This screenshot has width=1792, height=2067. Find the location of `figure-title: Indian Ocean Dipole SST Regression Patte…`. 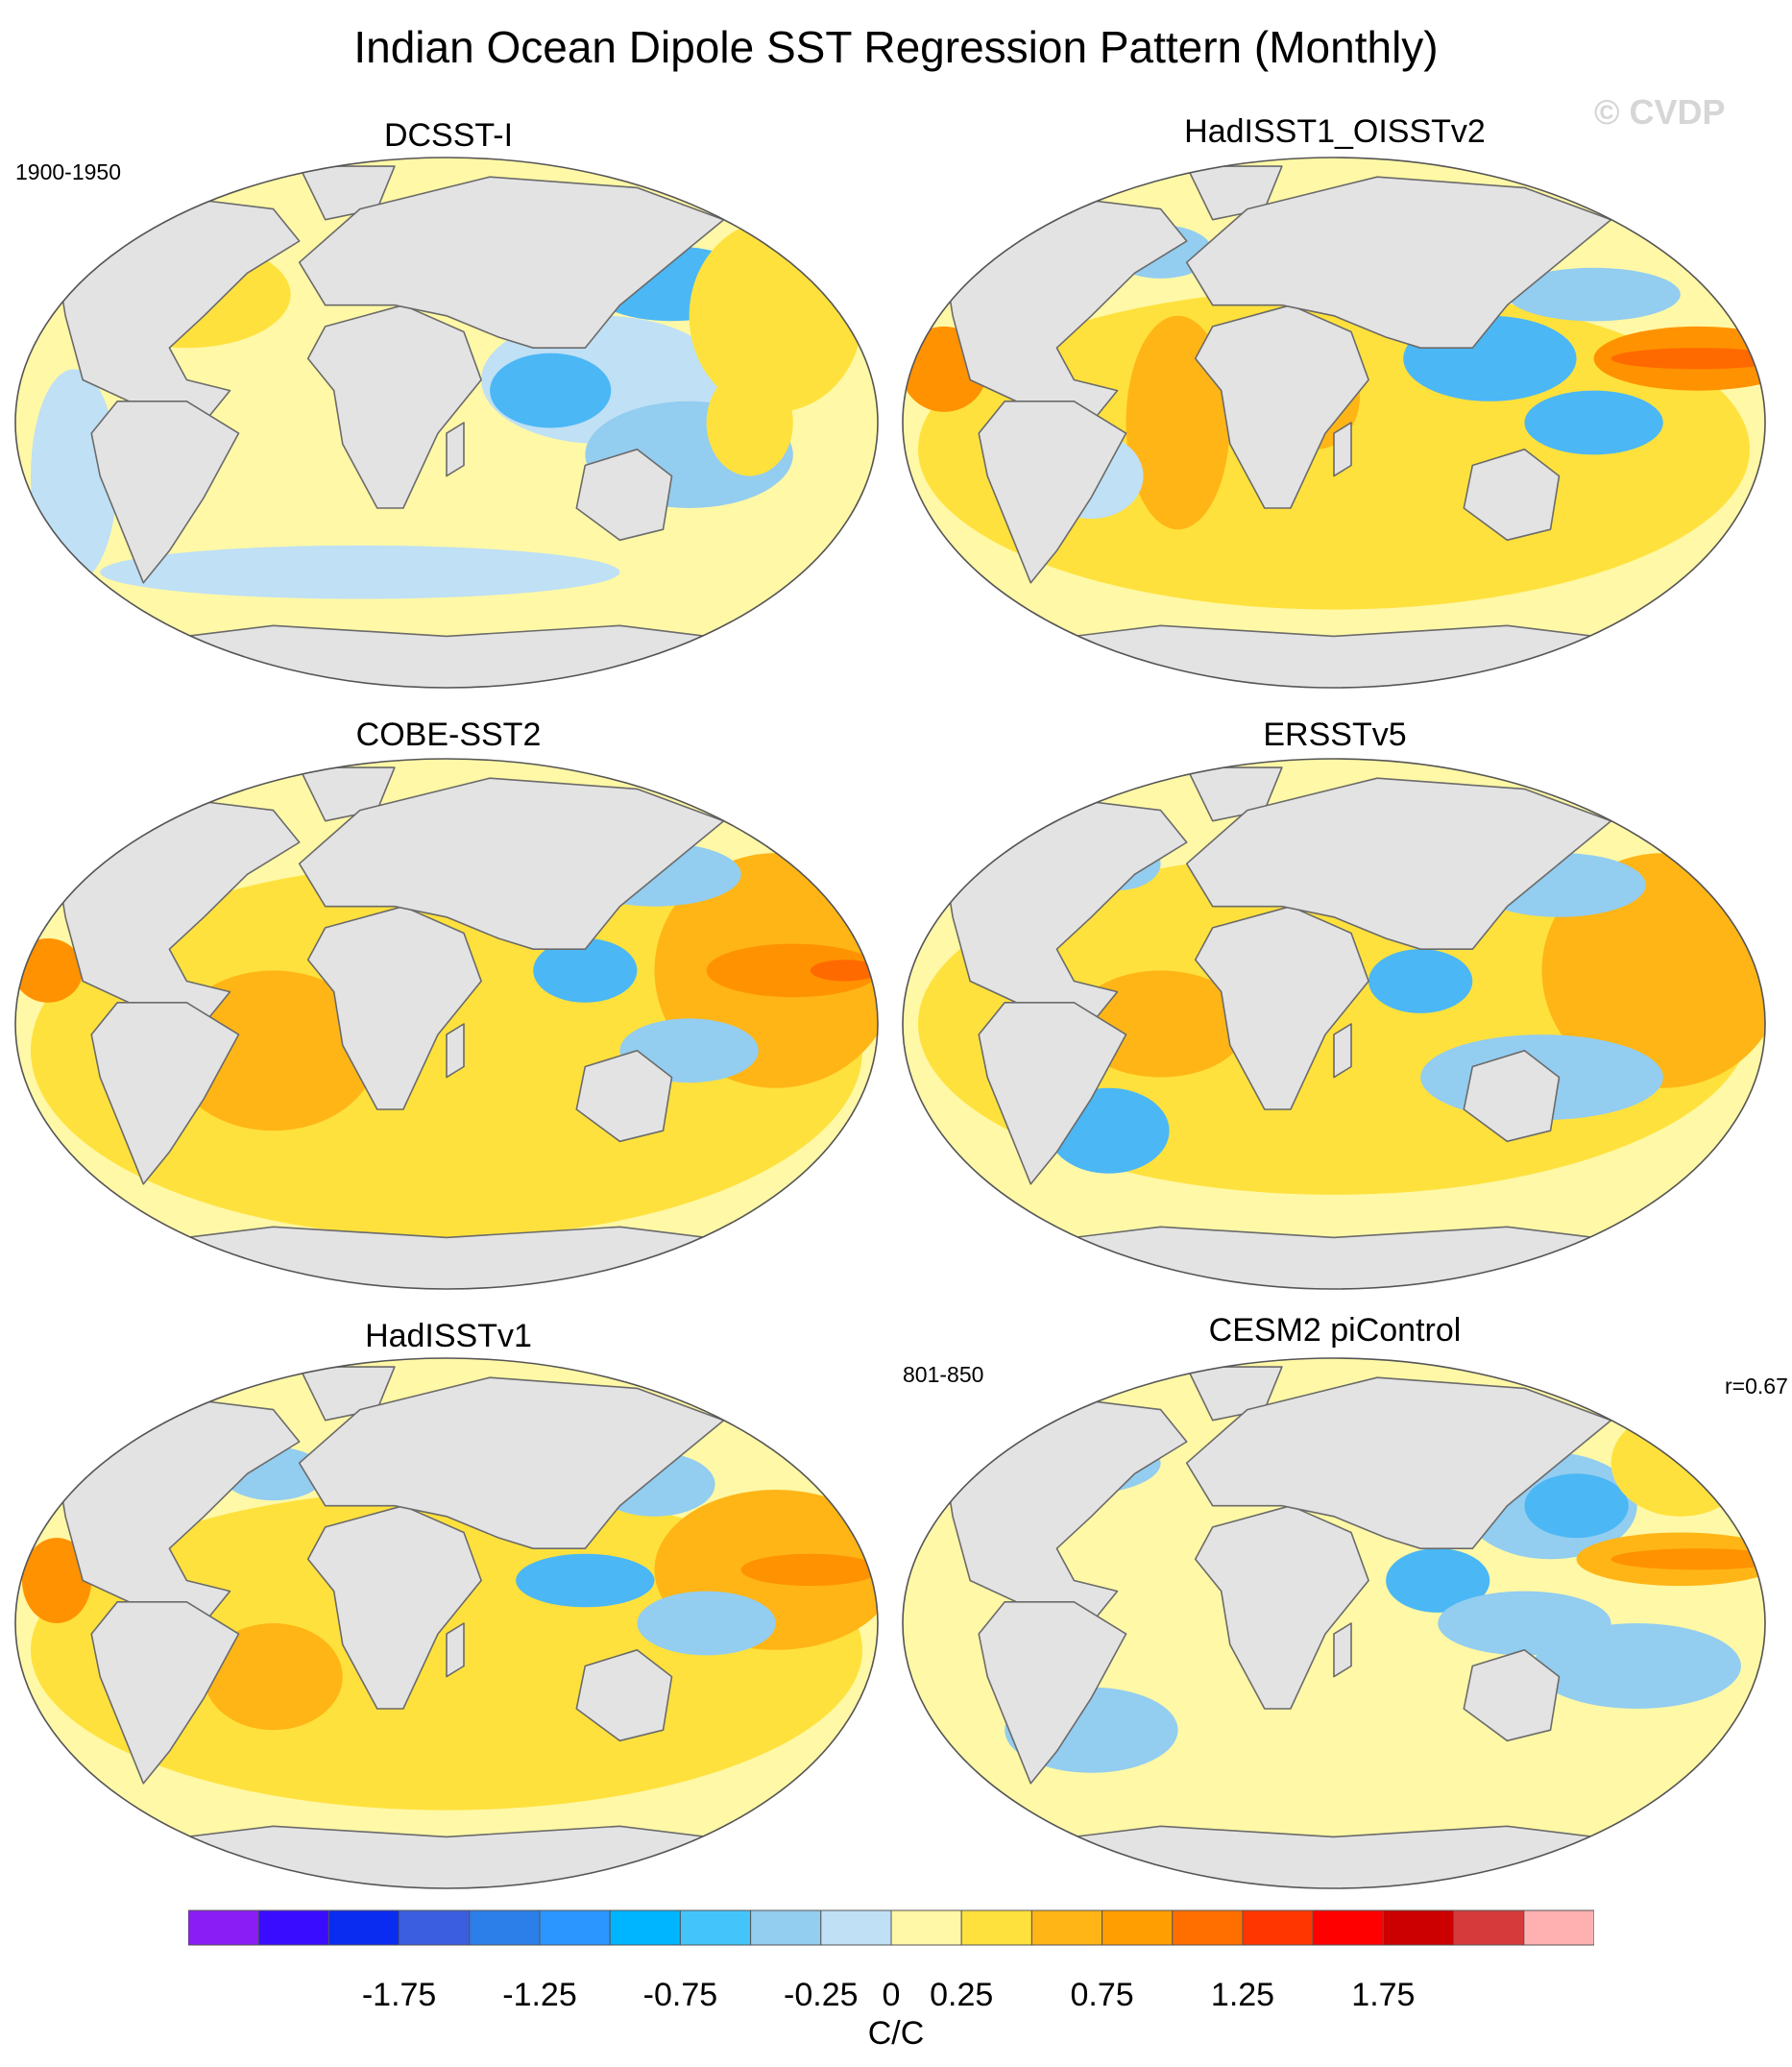

figure-title: Indian Ocean Dipole SST Regression Patte… is located at coordinates (896, 47).